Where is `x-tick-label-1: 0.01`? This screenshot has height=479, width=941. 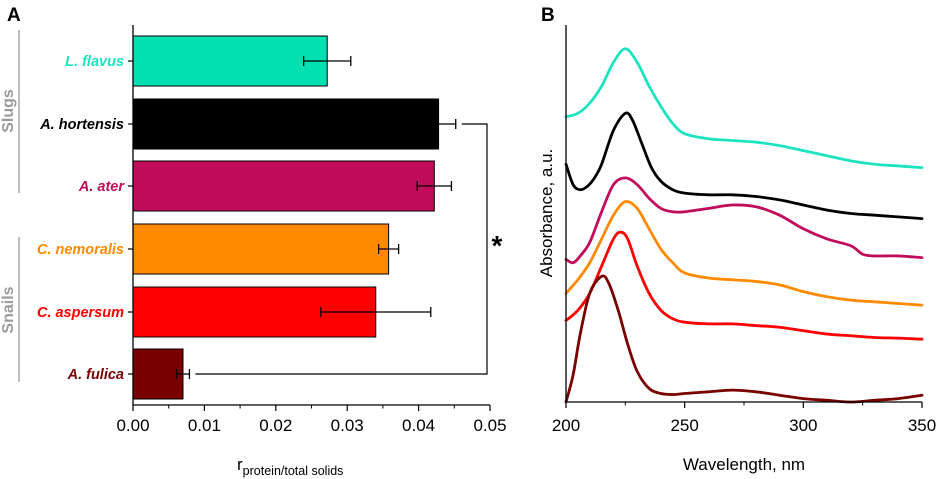
x-tick-label-1: 0.01 is located at coordinates (204, 425).